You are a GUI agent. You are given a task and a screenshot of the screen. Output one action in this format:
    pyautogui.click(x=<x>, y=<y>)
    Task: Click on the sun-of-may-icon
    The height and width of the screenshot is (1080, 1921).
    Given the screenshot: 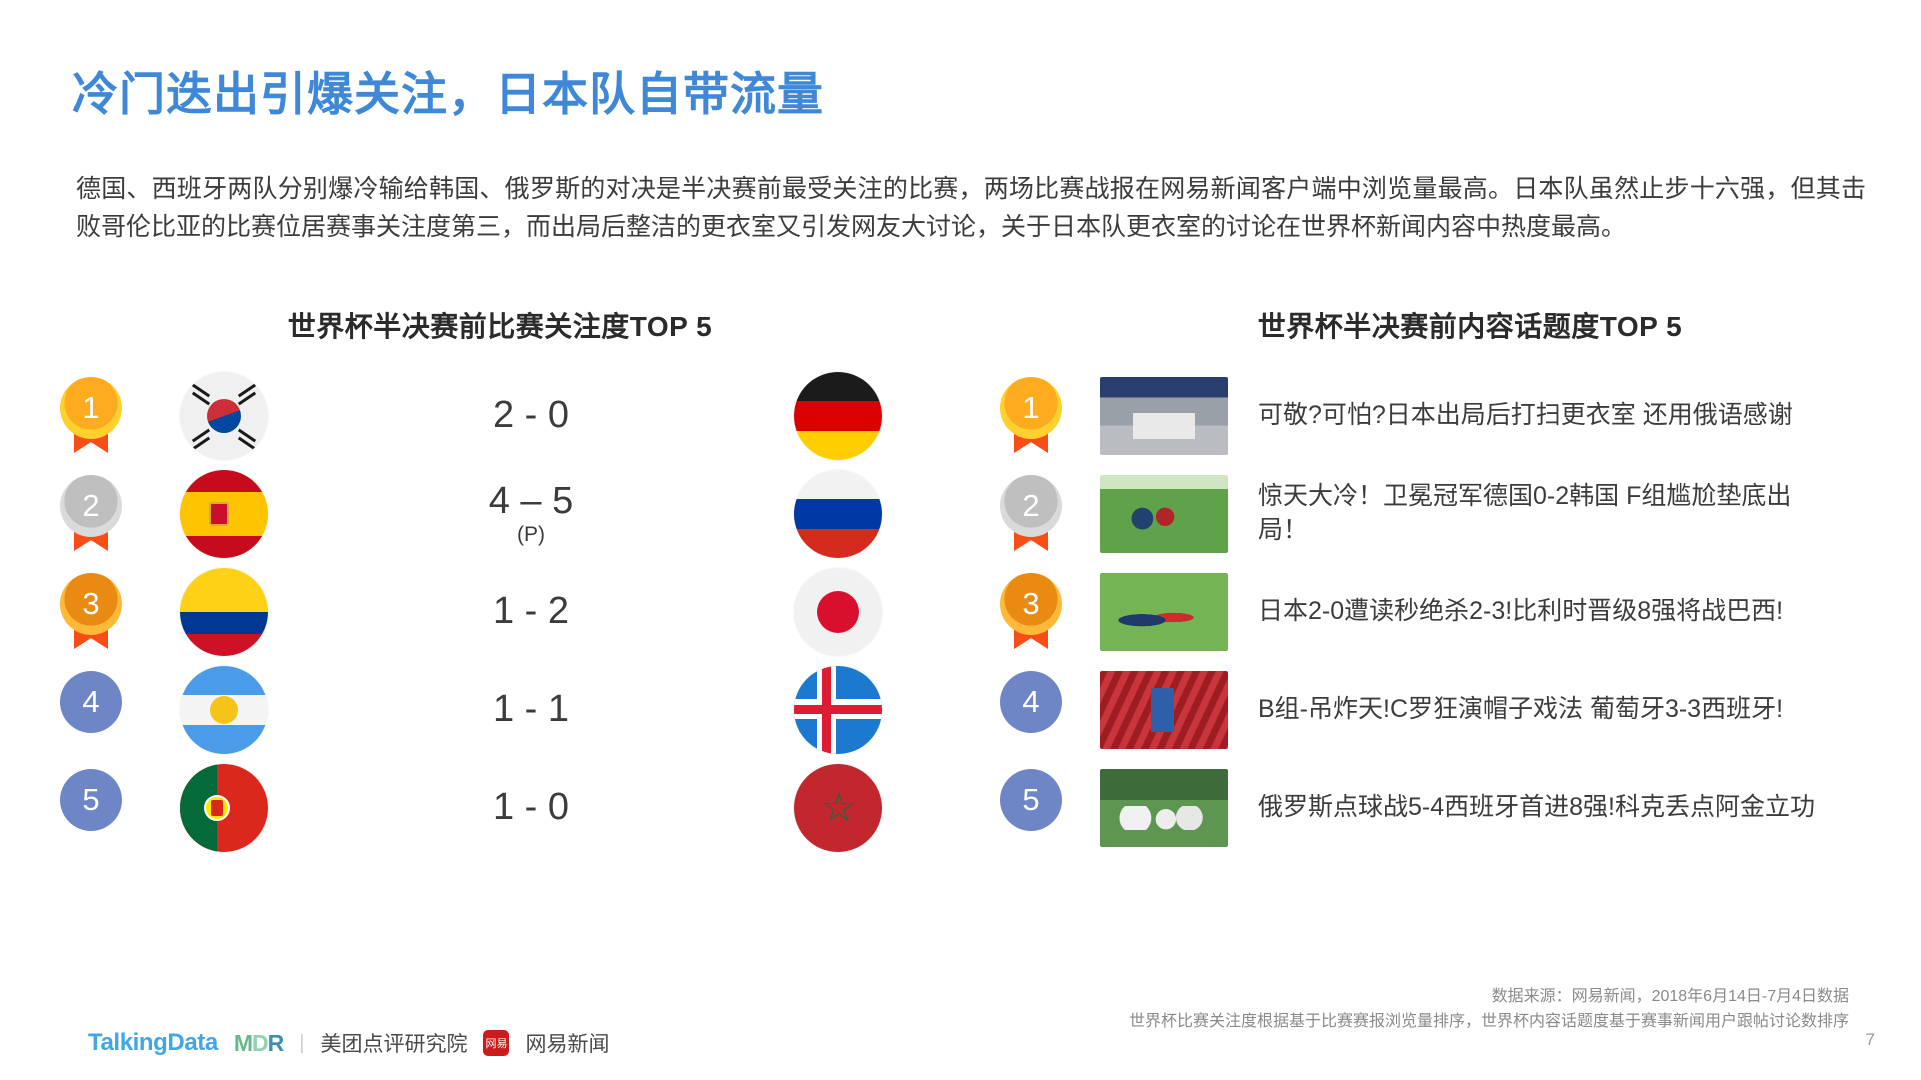 What is the action you would take?
    pyautogui.click(x=224, y=710)
    